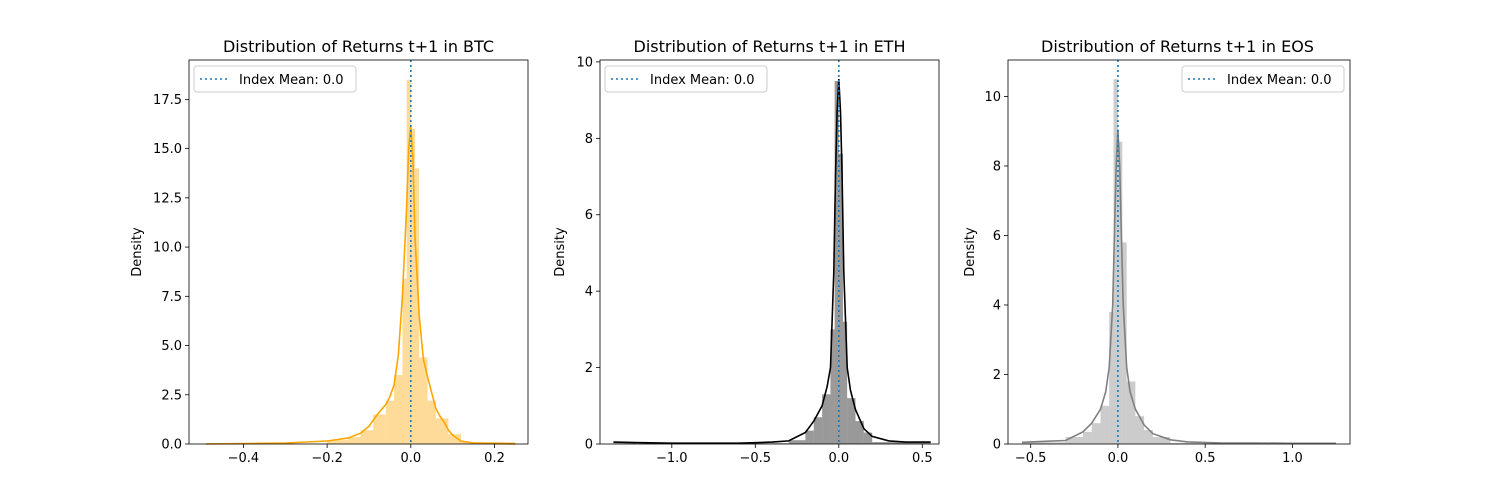 This screenshot has height=500, width=1500. What do you see at coordinates (588, 254) in the screenshot?
I see `y-axis-eth: 0 2 4 6 8 10` at bounding box center [588, 254].